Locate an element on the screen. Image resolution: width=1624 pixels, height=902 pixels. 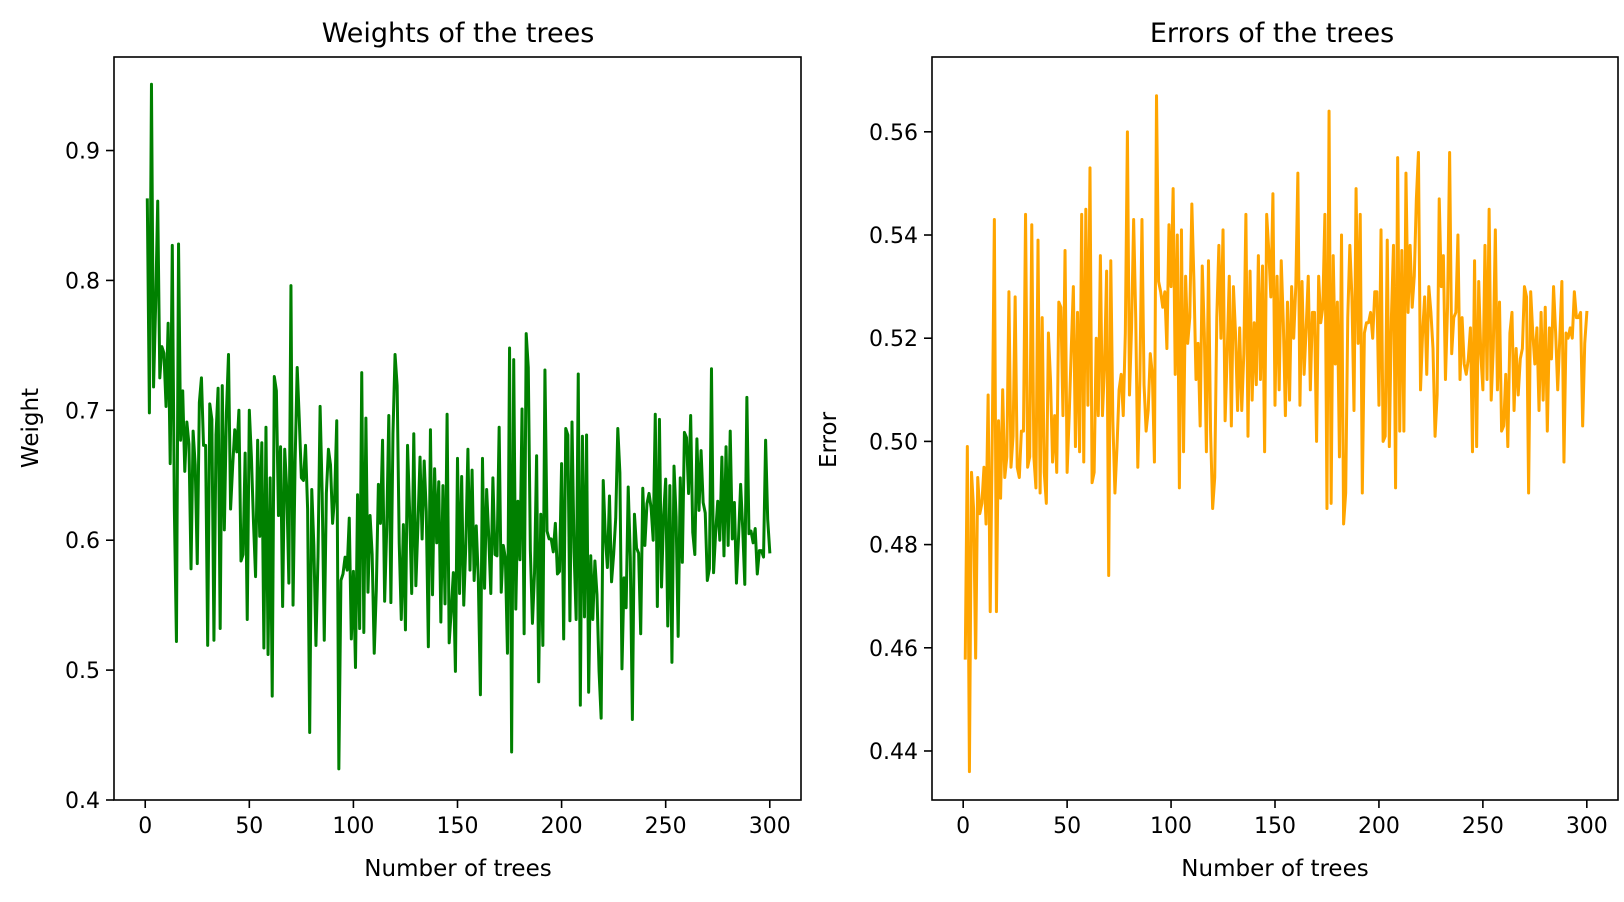
errors-x-tick-label: 150 is located at coordinates (1275, 826).